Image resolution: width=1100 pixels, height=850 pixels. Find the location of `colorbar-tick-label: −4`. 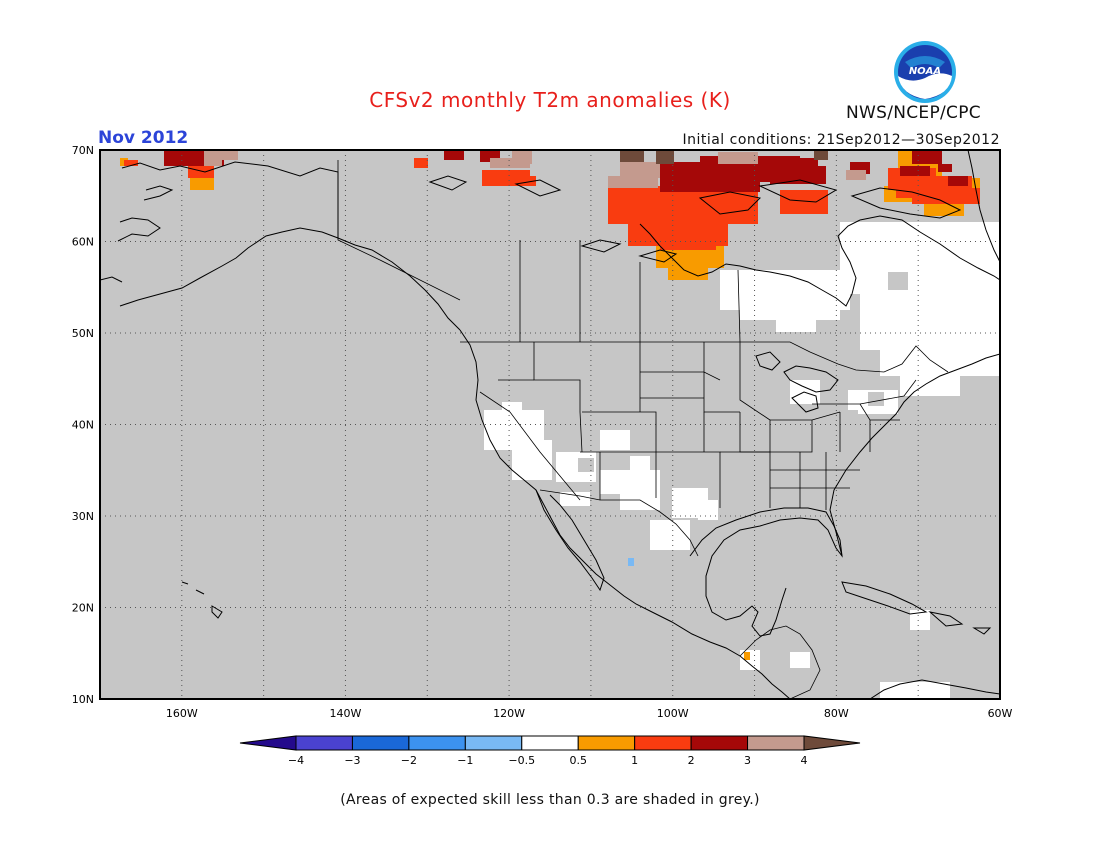

colorbar-tick-label: −4 is located at coordinates (296, 760).